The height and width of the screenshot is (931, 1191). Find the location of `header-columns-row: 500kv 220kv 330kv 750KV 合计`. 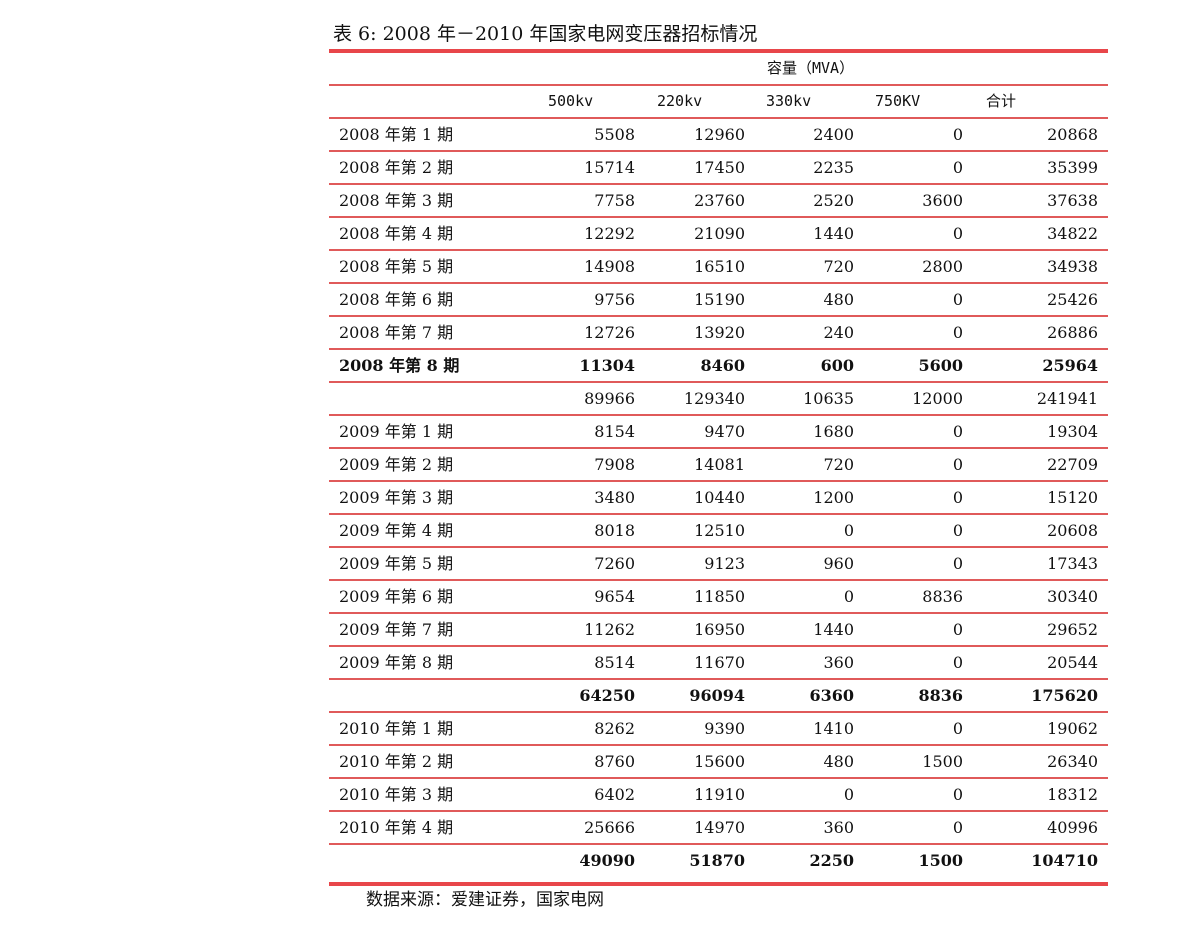

header-columns-row: 500kv 220kv 330kv 750KV 合计 is located at coordinates (718, 102).